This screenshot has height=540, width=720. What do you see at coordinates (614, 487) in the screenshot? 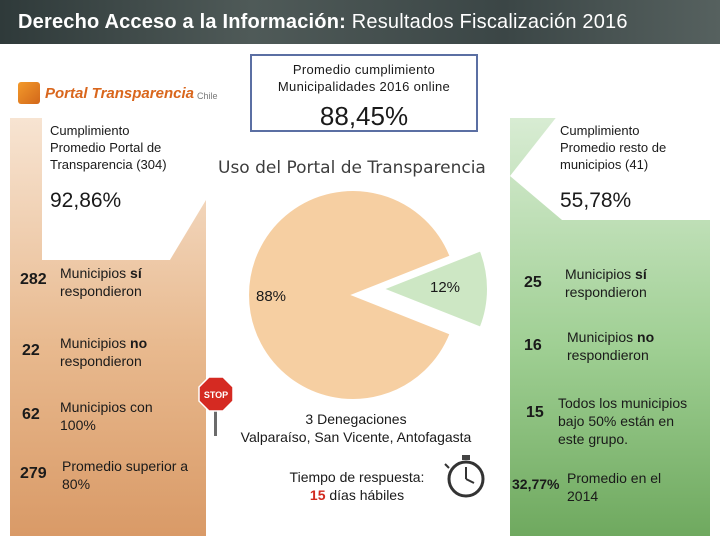
I see `right-avg-text: Promedio en el 2014` at bounding box center [614, 487].